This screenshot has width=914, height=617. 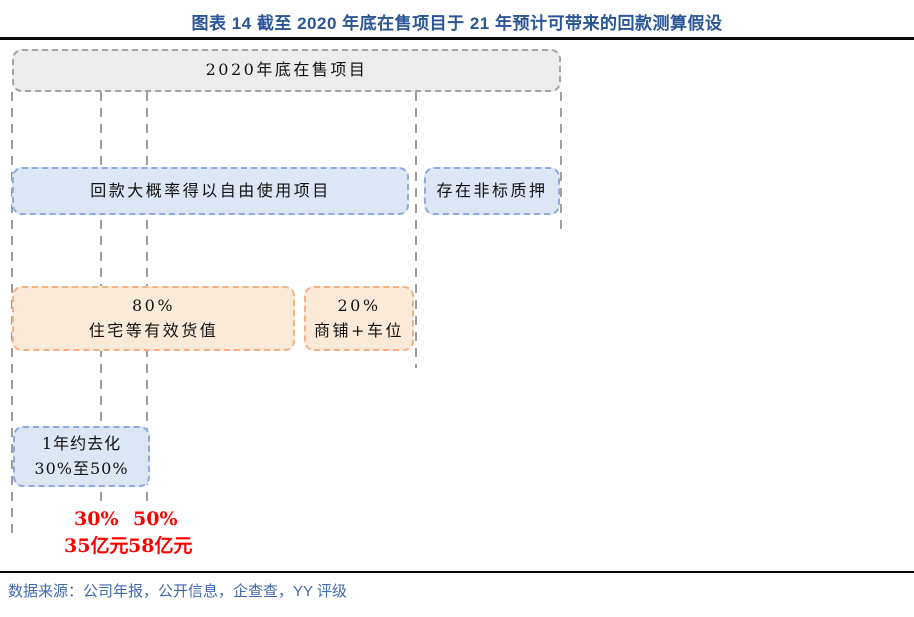 I want to click on node-projects-on-sale-2020: 2020年底在售项目, so click(x=286, y=70).